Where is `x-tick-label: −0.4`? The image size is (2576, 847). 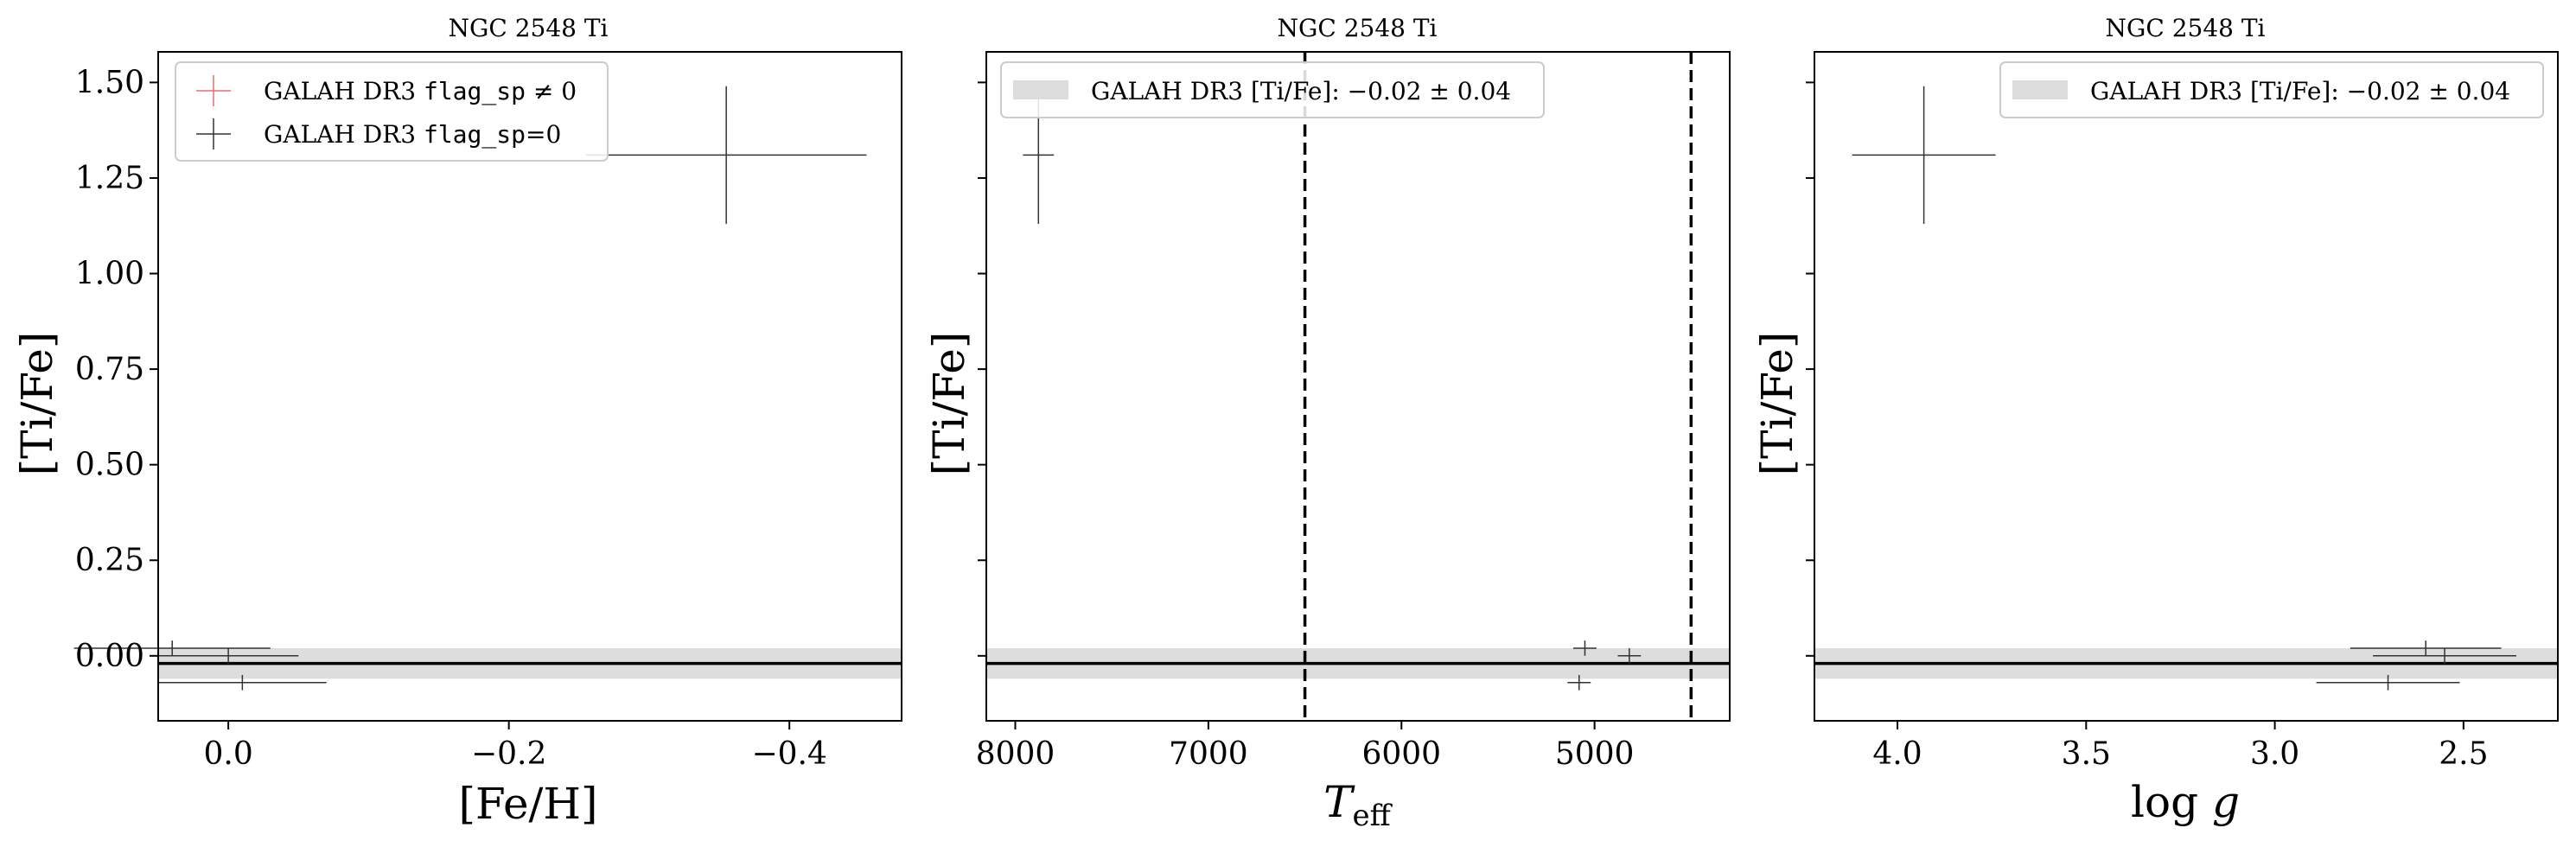 x-tick-label: −0.4 is located at coordinates (788, 754).